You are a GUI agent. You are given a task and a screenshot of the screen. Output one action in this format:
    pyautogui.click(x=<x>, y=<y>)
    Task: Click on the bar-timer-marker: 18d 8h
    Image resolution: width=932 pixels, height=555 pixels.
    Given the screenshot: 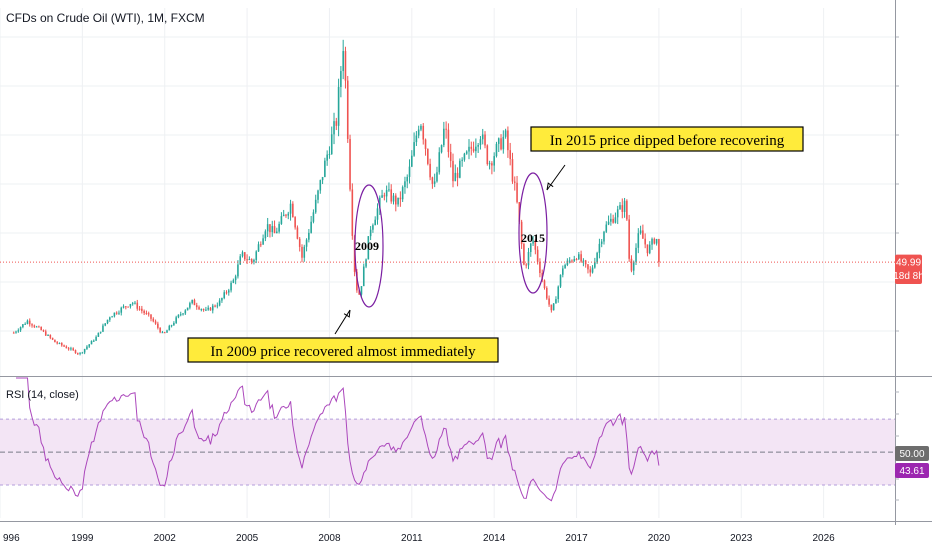 What is the action you would take?
    pyautogui.click(x=908, y=275)
    